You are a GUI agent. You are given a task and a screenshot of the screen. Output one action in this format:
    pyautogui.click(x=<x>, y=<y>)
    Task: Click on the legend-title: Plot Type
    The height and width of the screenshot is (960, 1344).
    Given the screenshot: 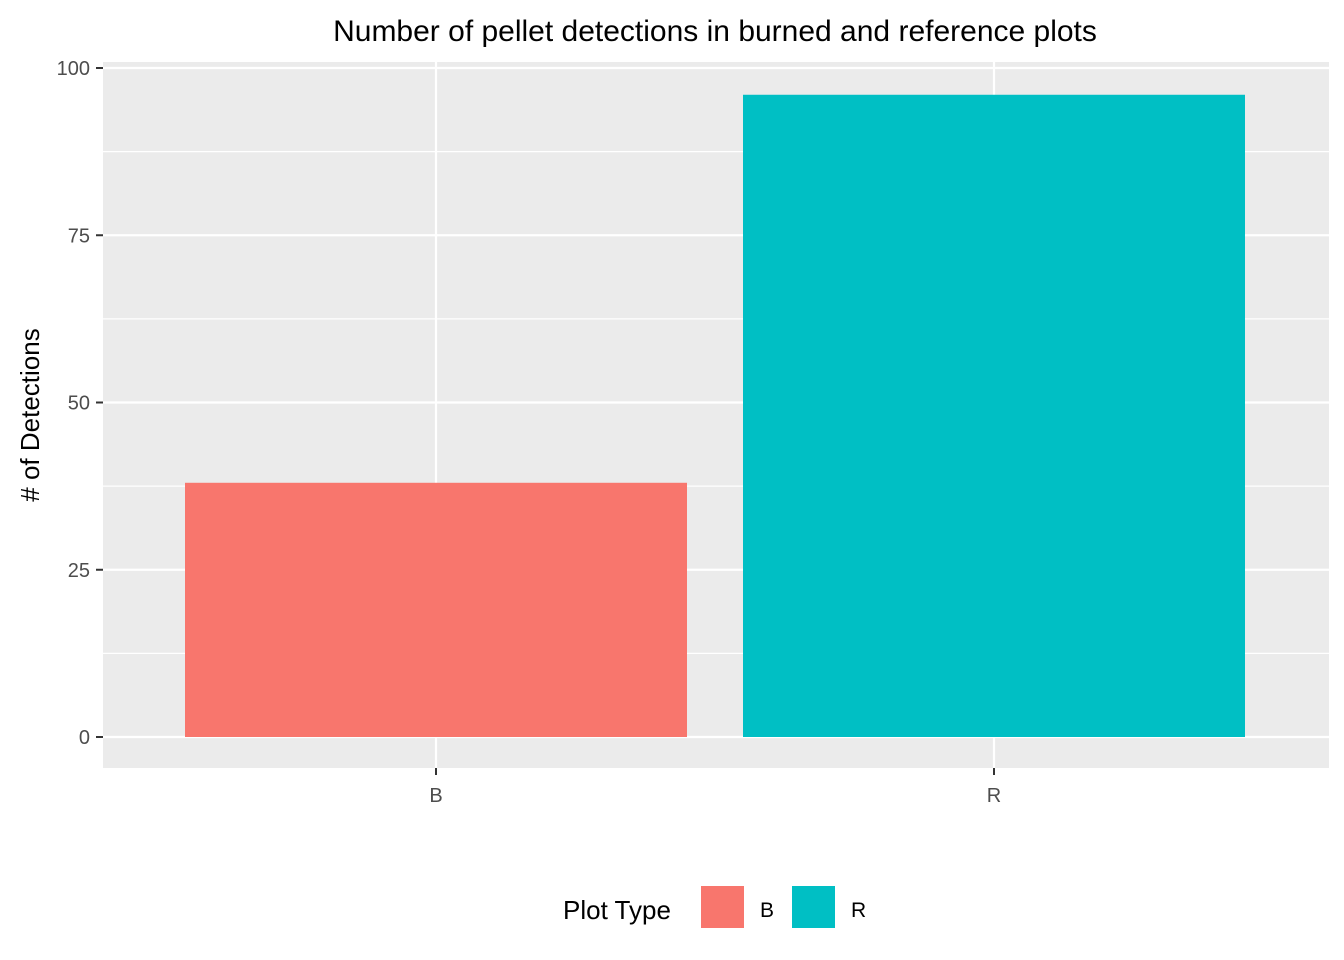 What is the action you would take?
    pyautogui.click(x=617, y=910)
    